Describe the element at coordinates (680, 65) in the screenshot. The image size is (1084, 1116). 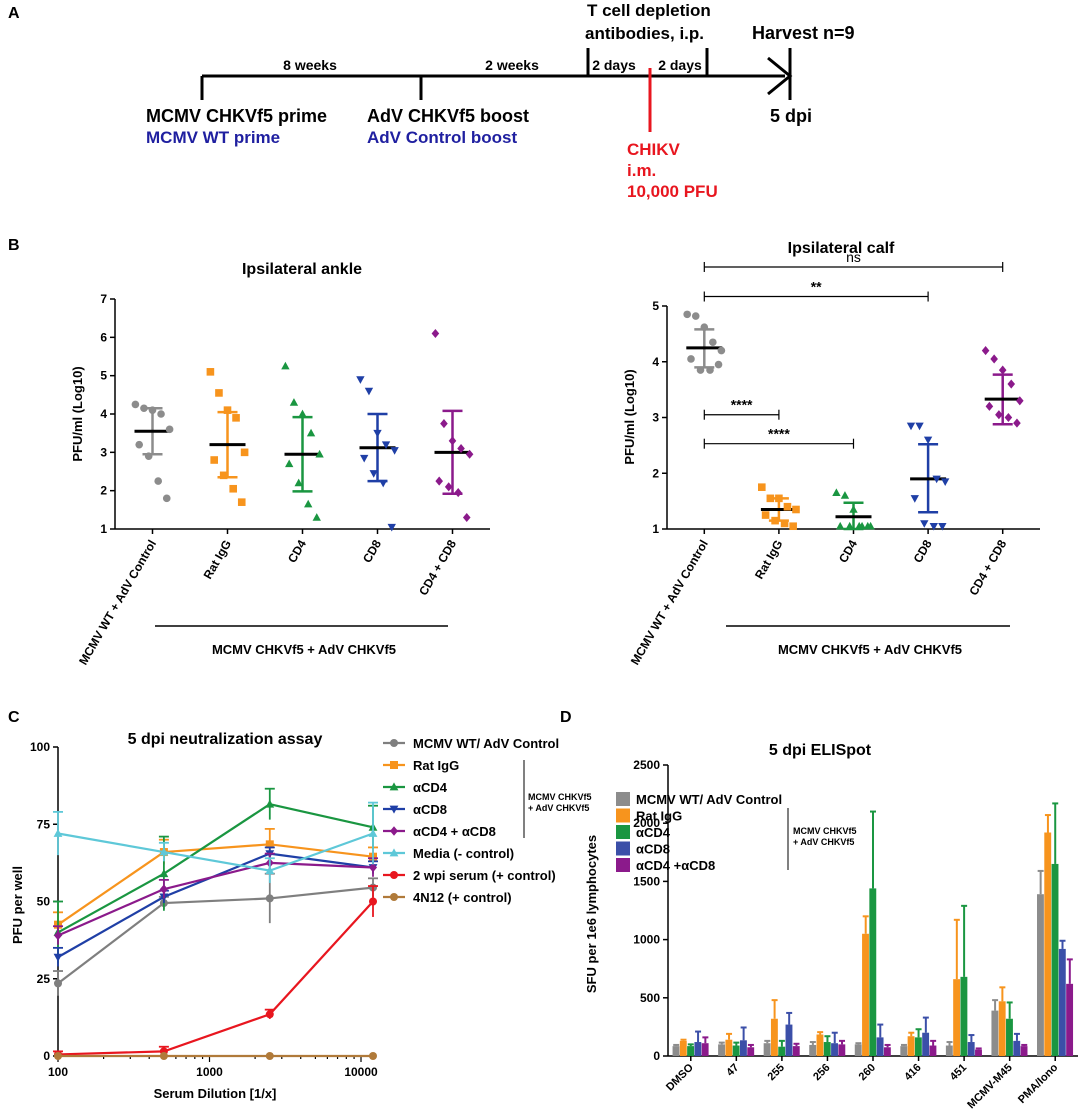
I see `interval-2-days-b: 2 days` at that location.